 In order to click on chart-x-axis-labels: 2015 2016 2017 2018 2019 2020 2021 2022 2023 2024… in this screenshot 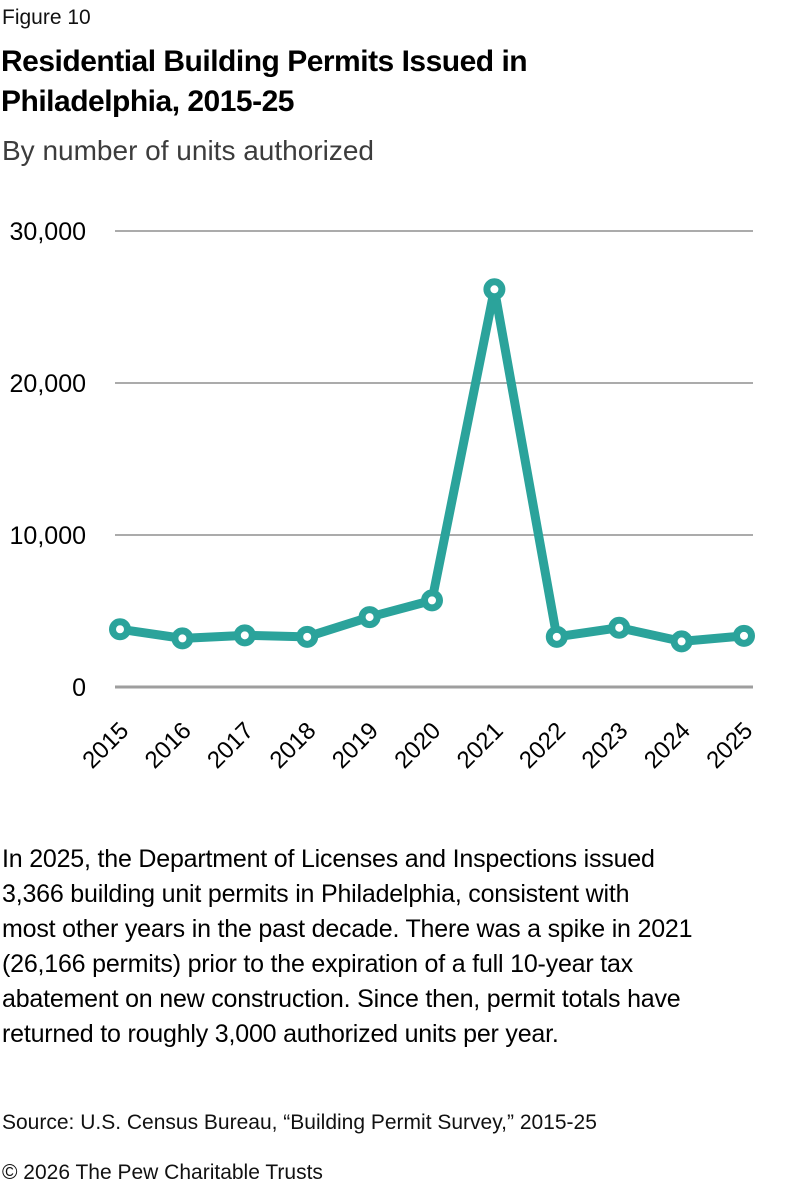, I will do `click(417, 745)`.